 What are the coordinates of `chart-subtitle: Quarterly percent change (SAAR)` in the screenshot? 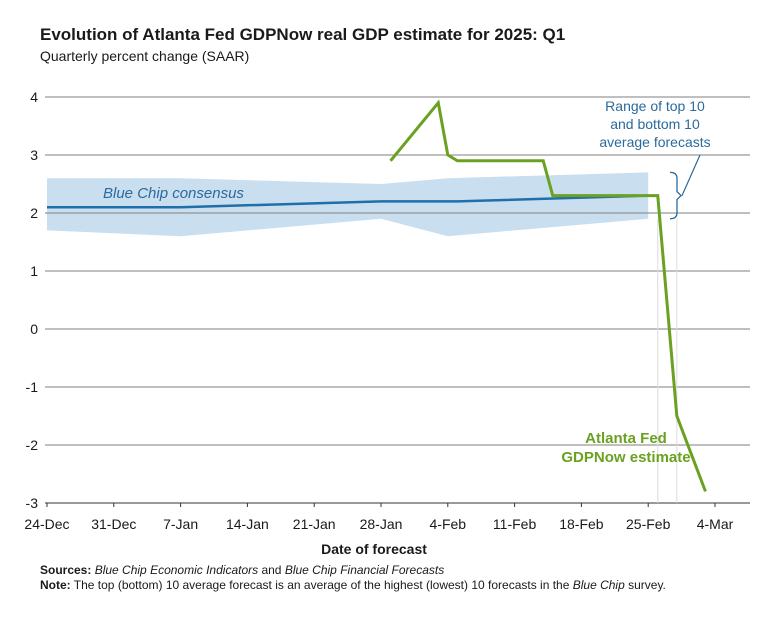 It's located at (145, 56).